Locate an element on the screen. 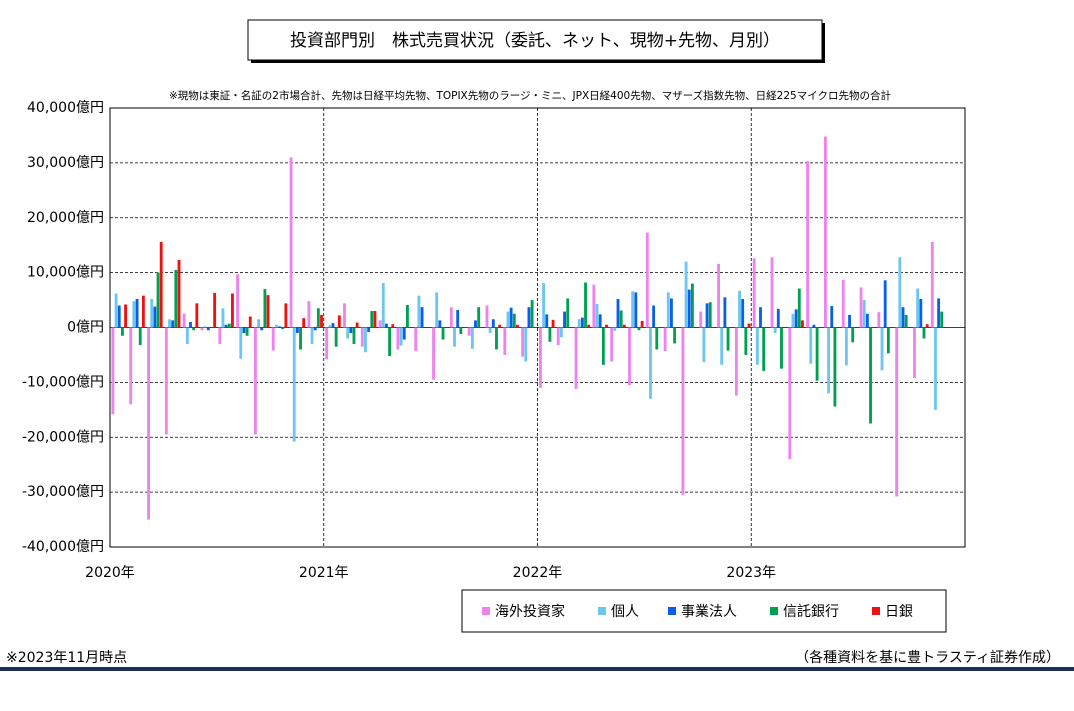  legend: 海外投資家 個人 事業法人 信託銀行 日銀 is located at coordinates (697, 611).